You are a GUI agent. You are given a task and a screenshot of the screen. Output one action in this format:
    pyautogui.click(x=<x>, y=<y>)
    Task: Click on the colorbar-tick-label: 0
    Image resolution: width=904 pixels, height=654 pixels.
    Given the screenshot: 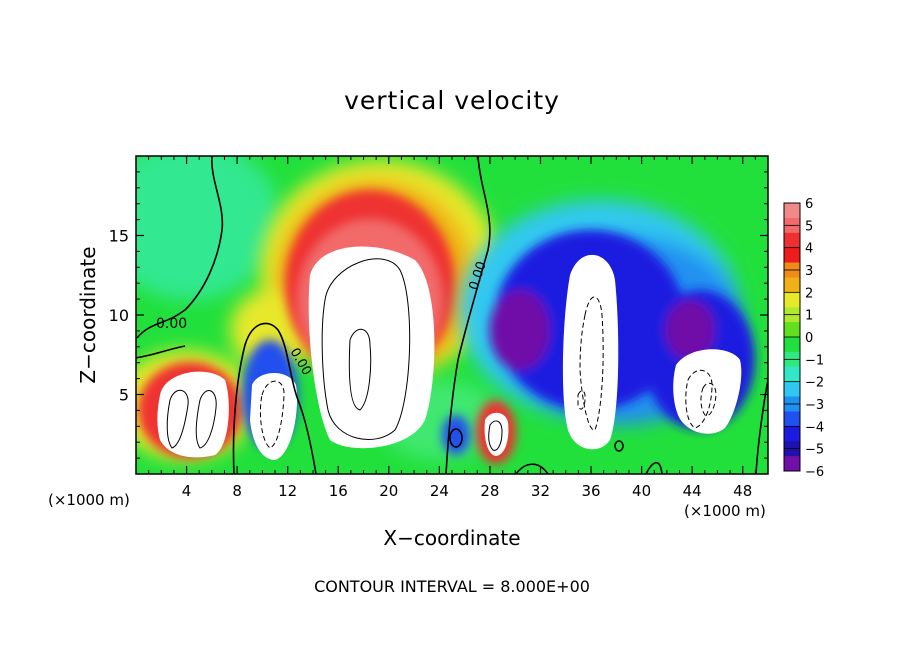 What is the action you would take?
    pyautogui.click(x=809, y=338)
    